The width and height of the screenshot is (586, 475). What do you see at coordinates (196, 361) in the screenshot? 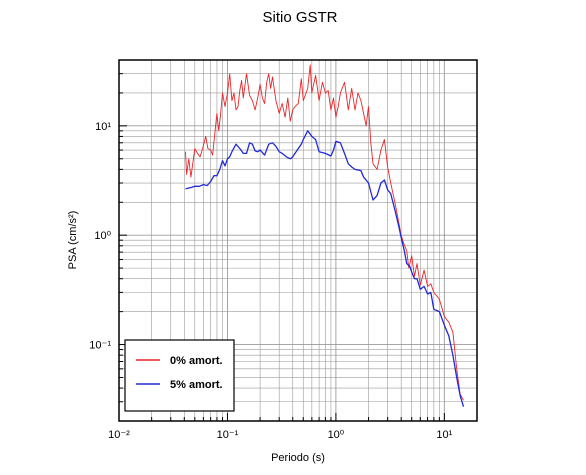
I see `legend-label-0: 0% amort.` at bounding box center [196, 361].